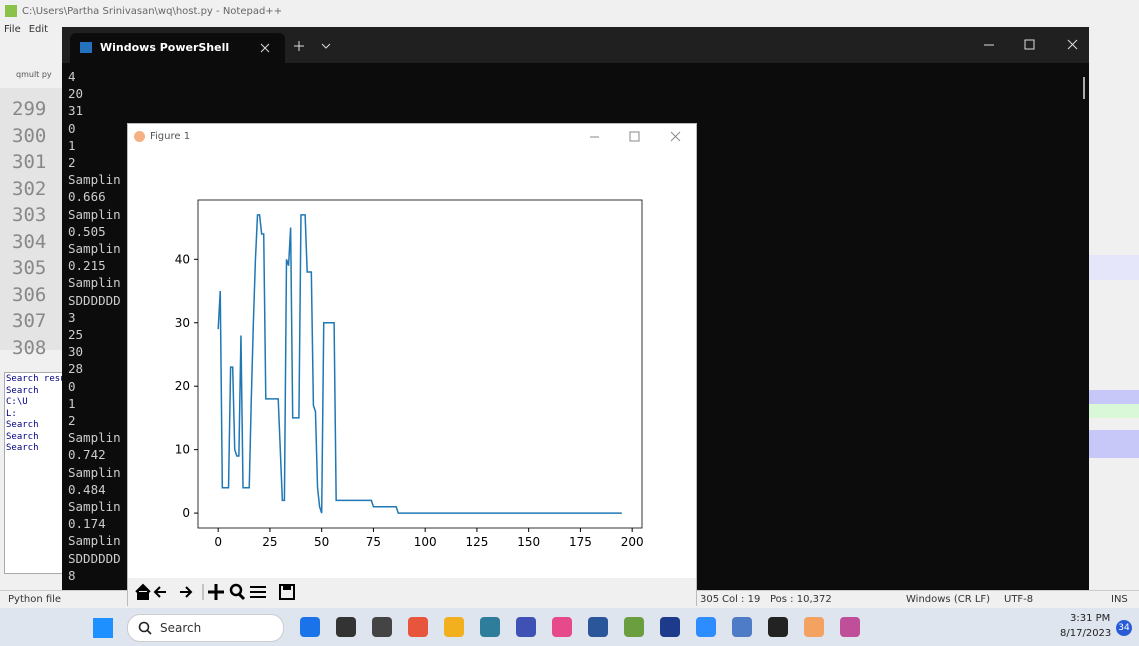  I want to click on terminal-line: 0.484, so click(87, 489).